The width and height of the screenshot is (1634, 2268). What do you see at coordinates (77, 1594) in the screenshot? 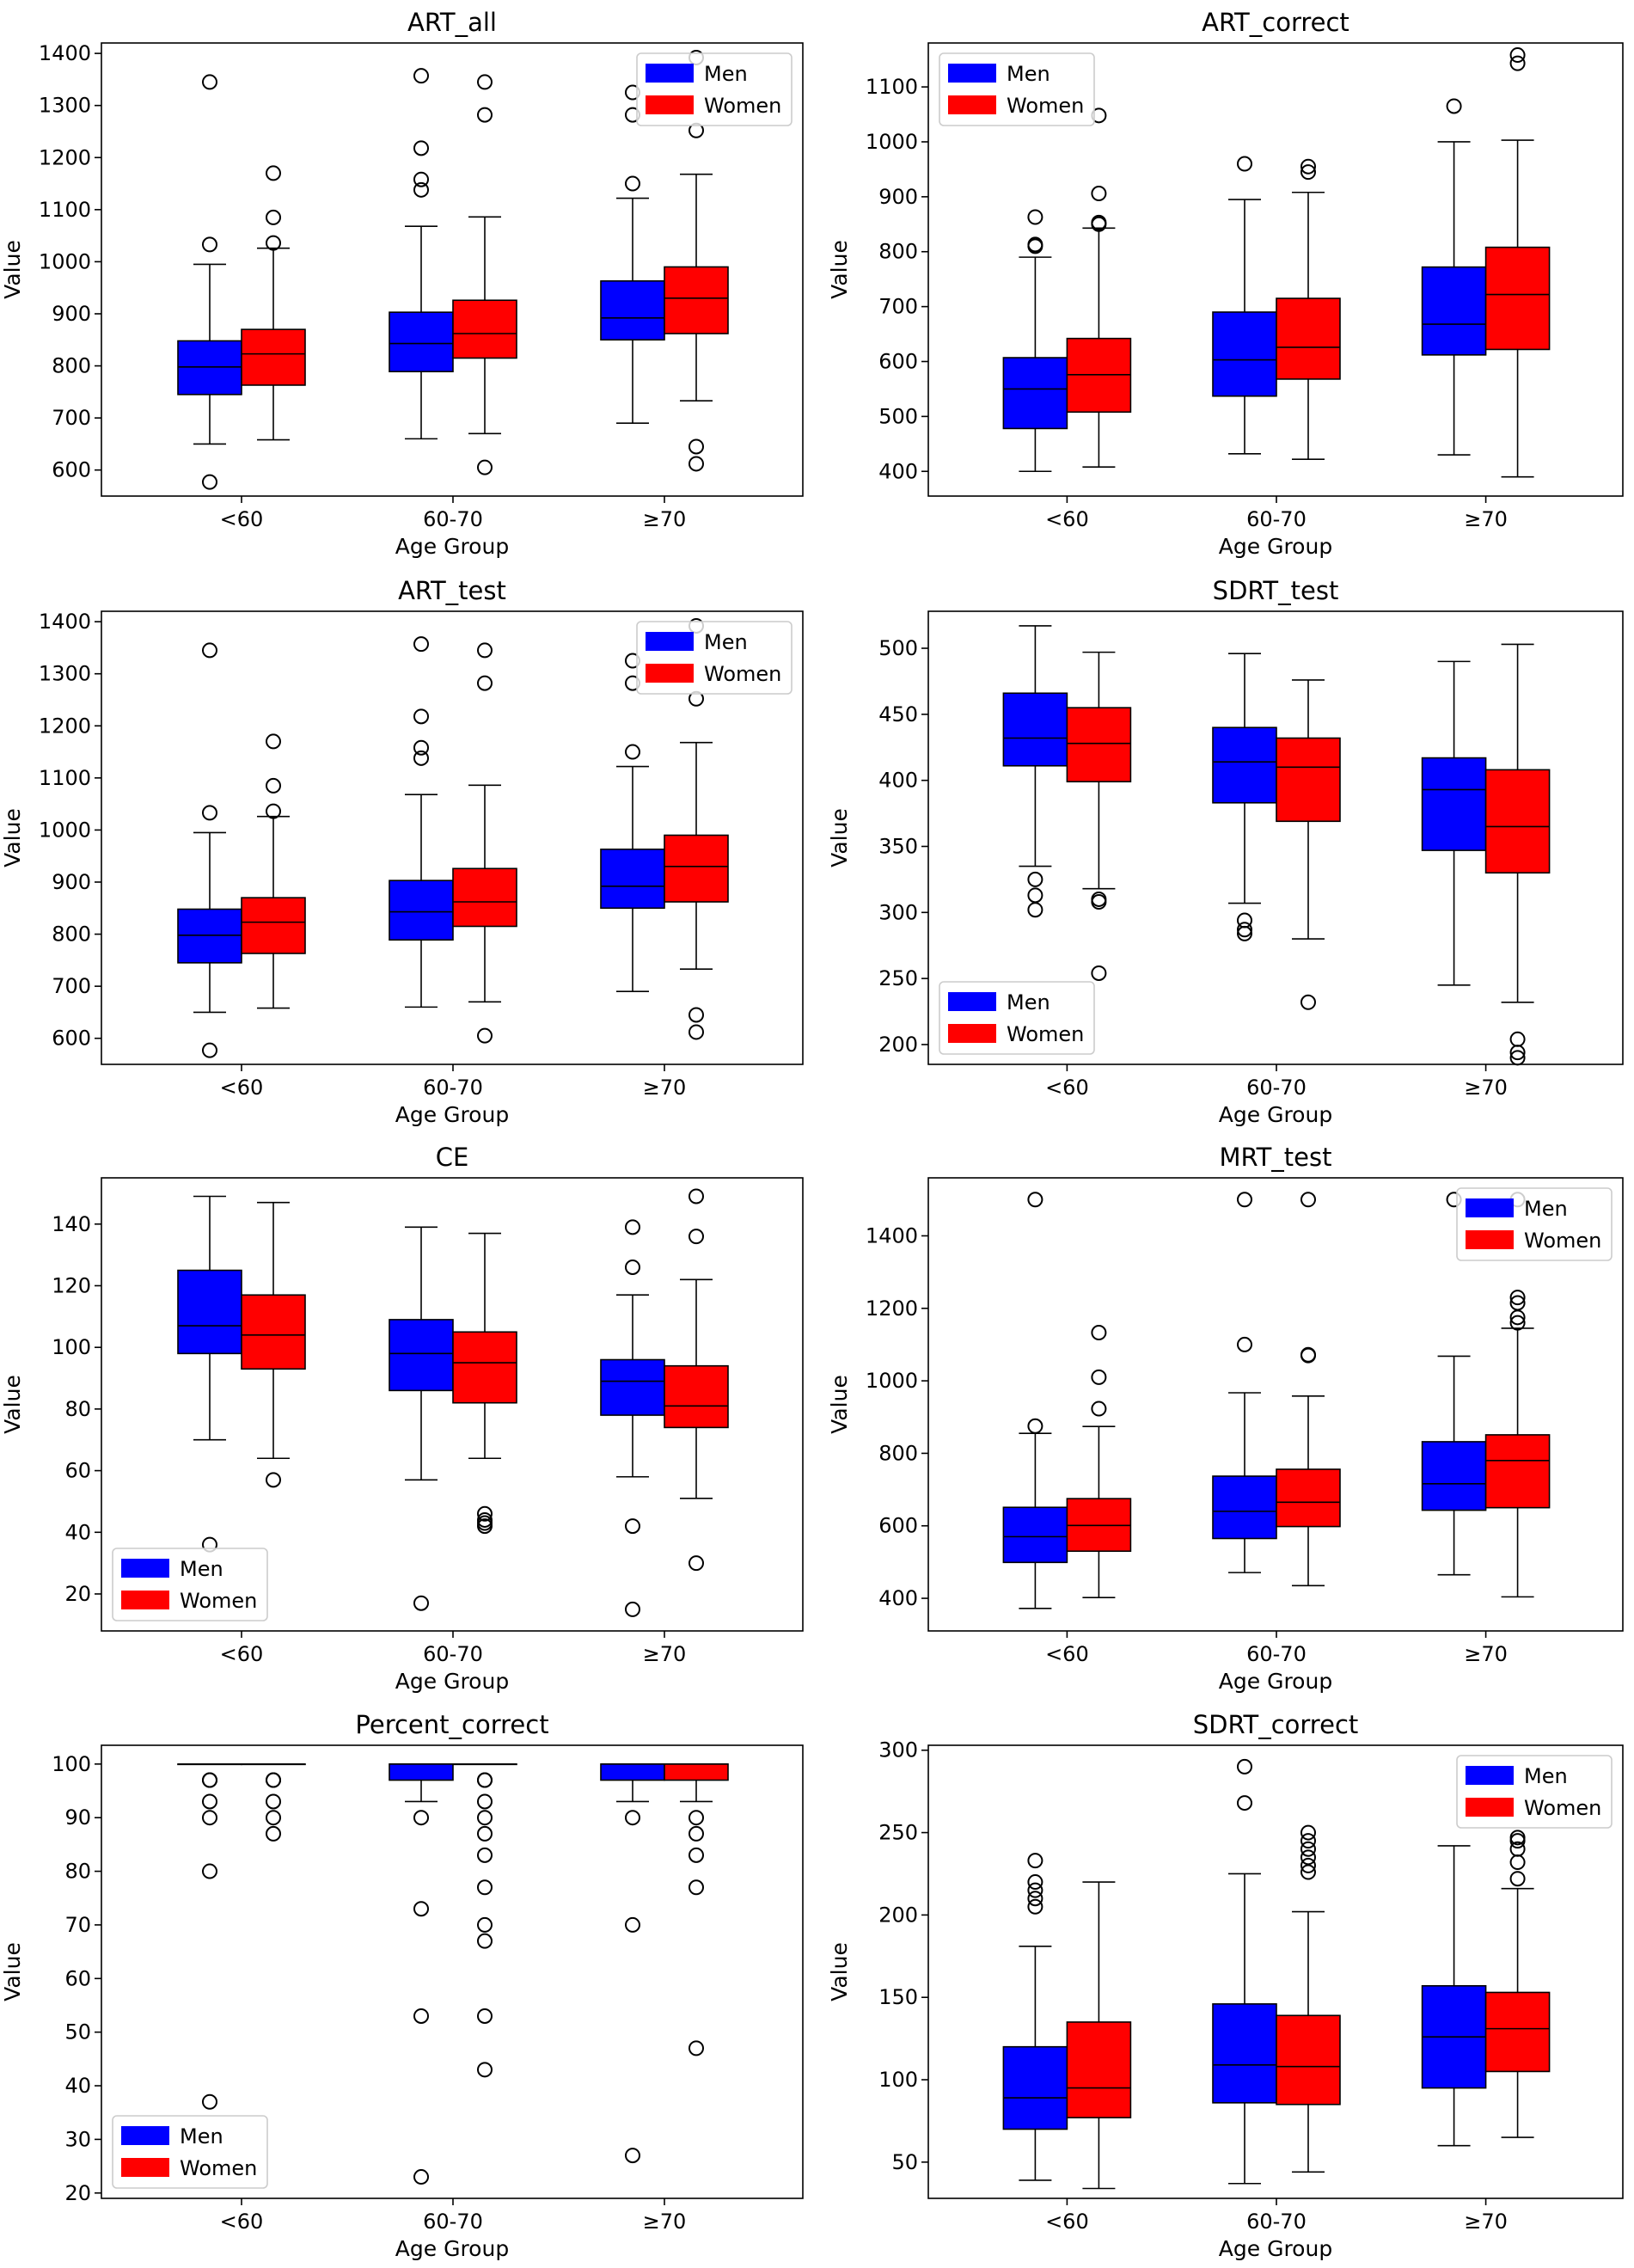
I see `y-tick-label: 20` at bounding box center [77, 1594].